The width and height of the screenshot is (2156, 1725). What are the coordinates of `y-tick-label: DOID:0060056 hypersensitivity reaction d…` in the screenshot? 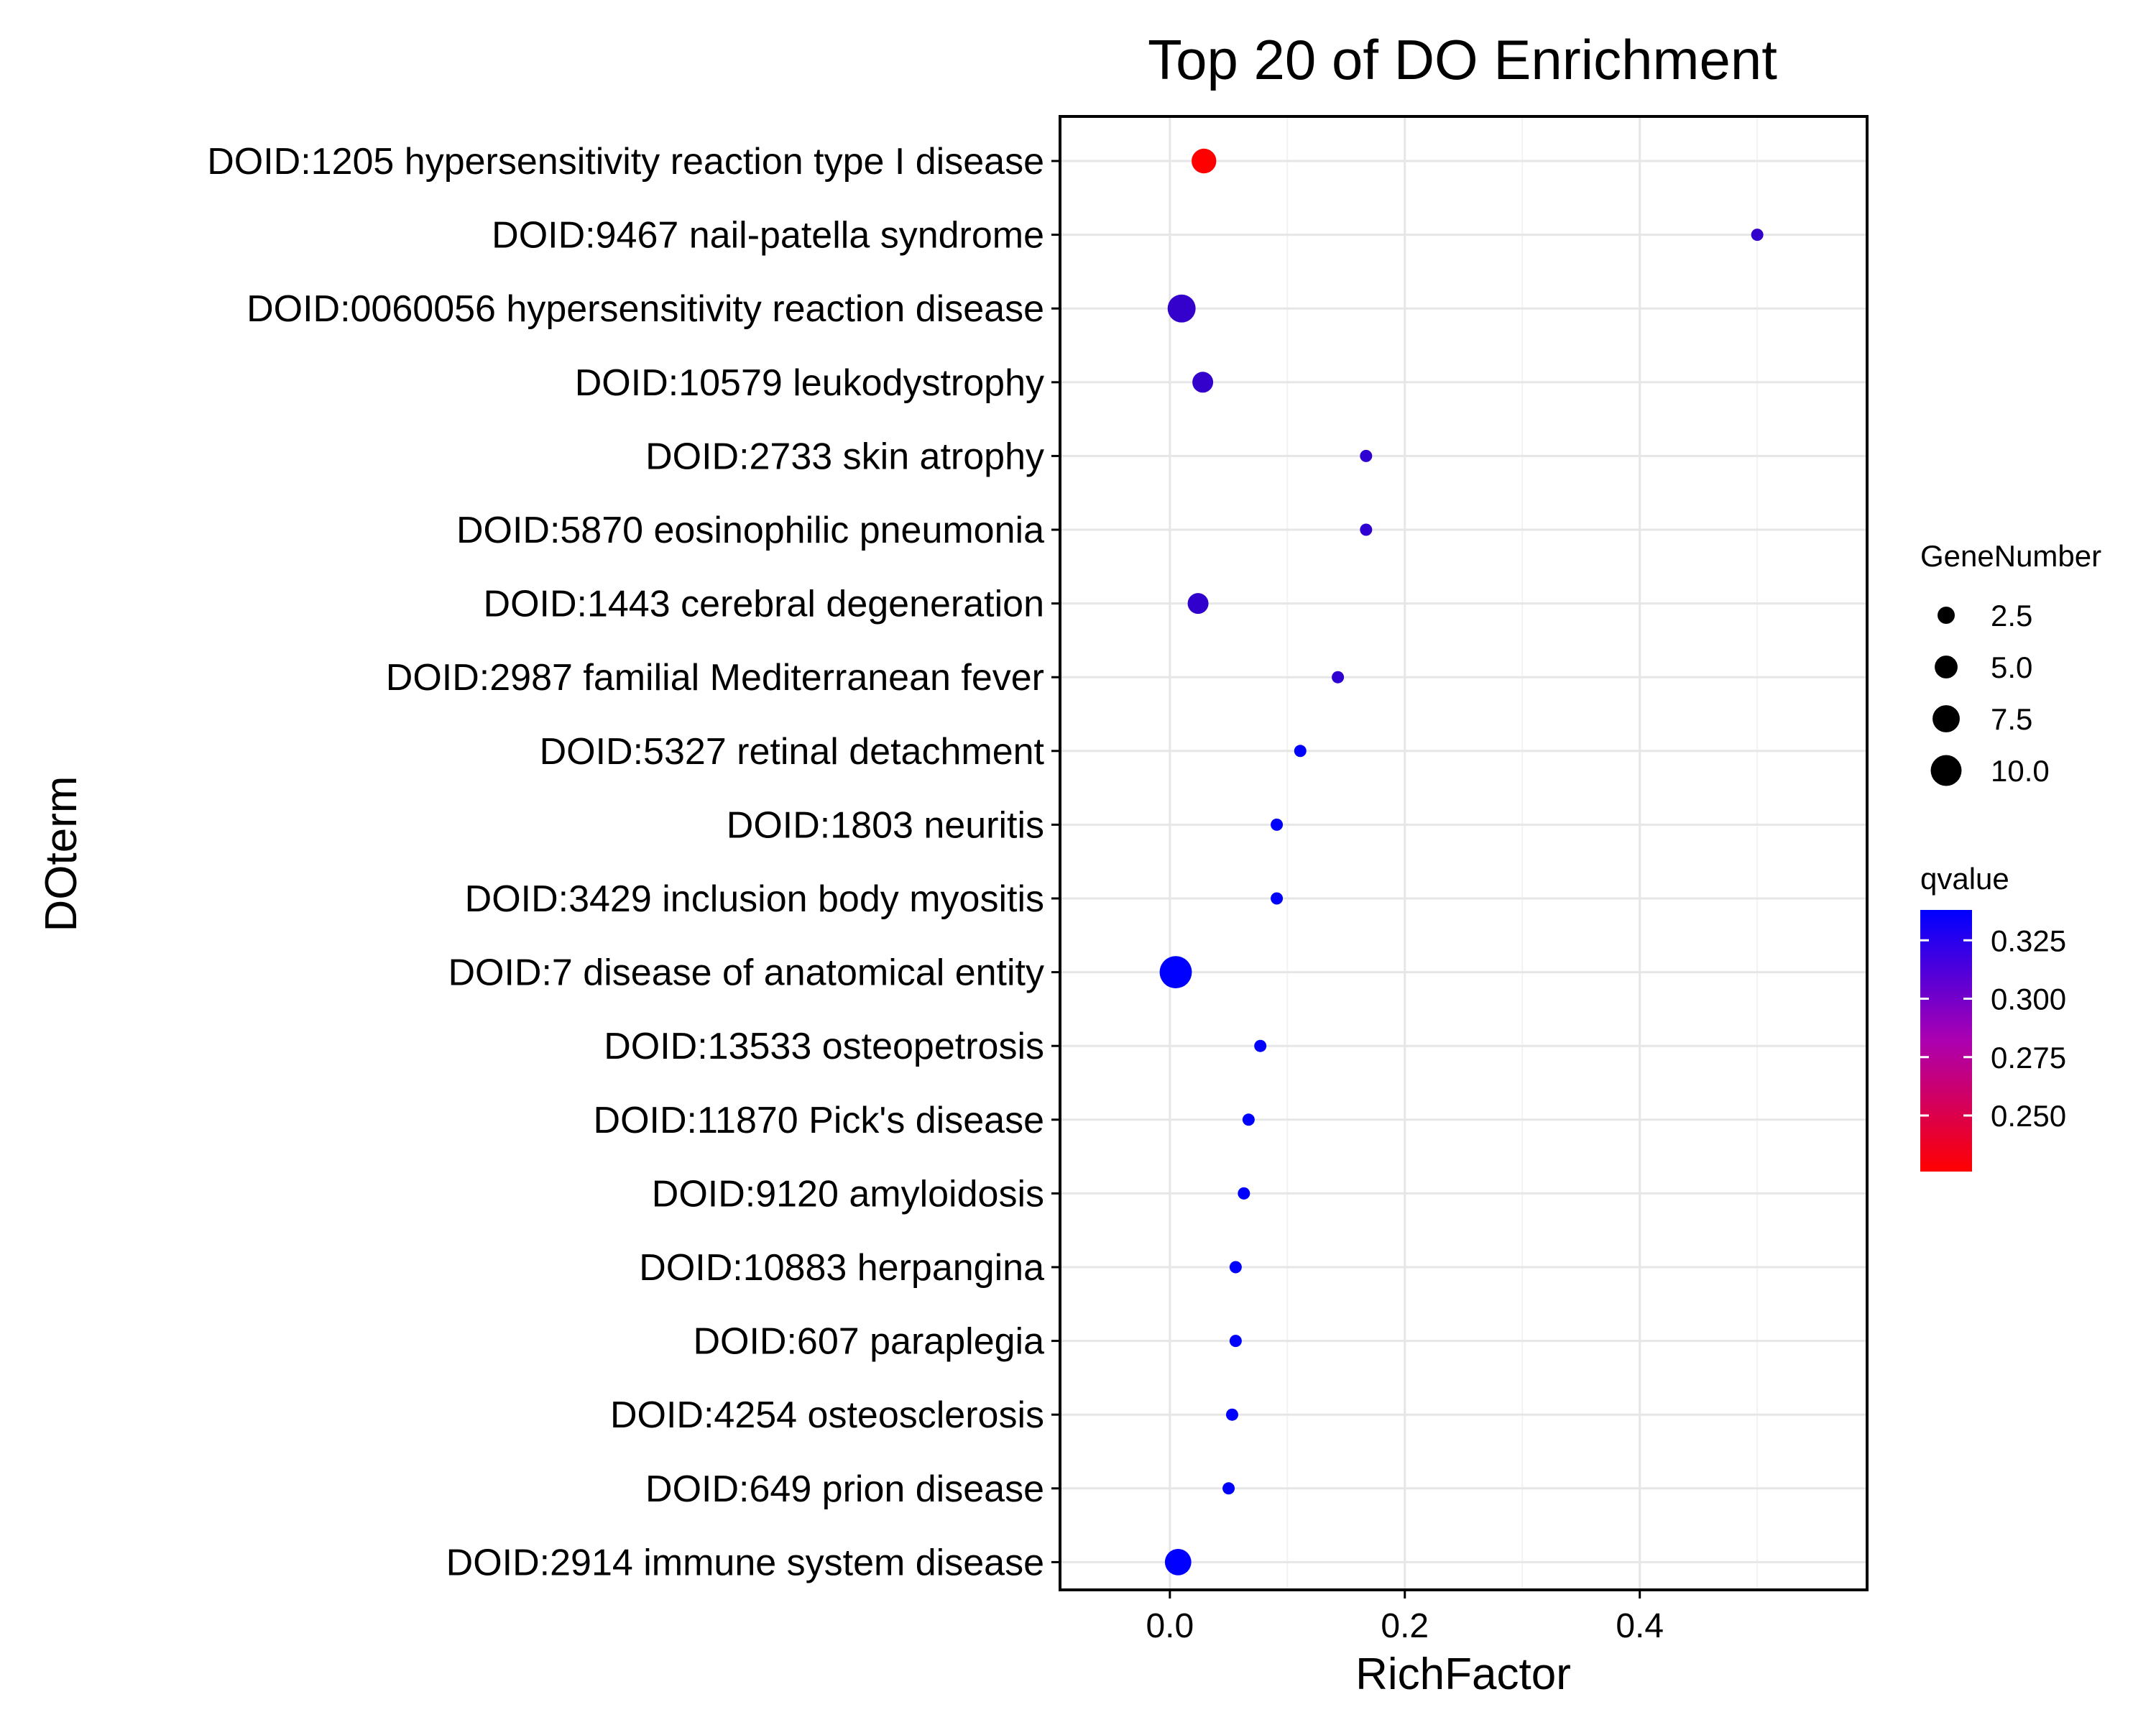 It's located at (645, 309).